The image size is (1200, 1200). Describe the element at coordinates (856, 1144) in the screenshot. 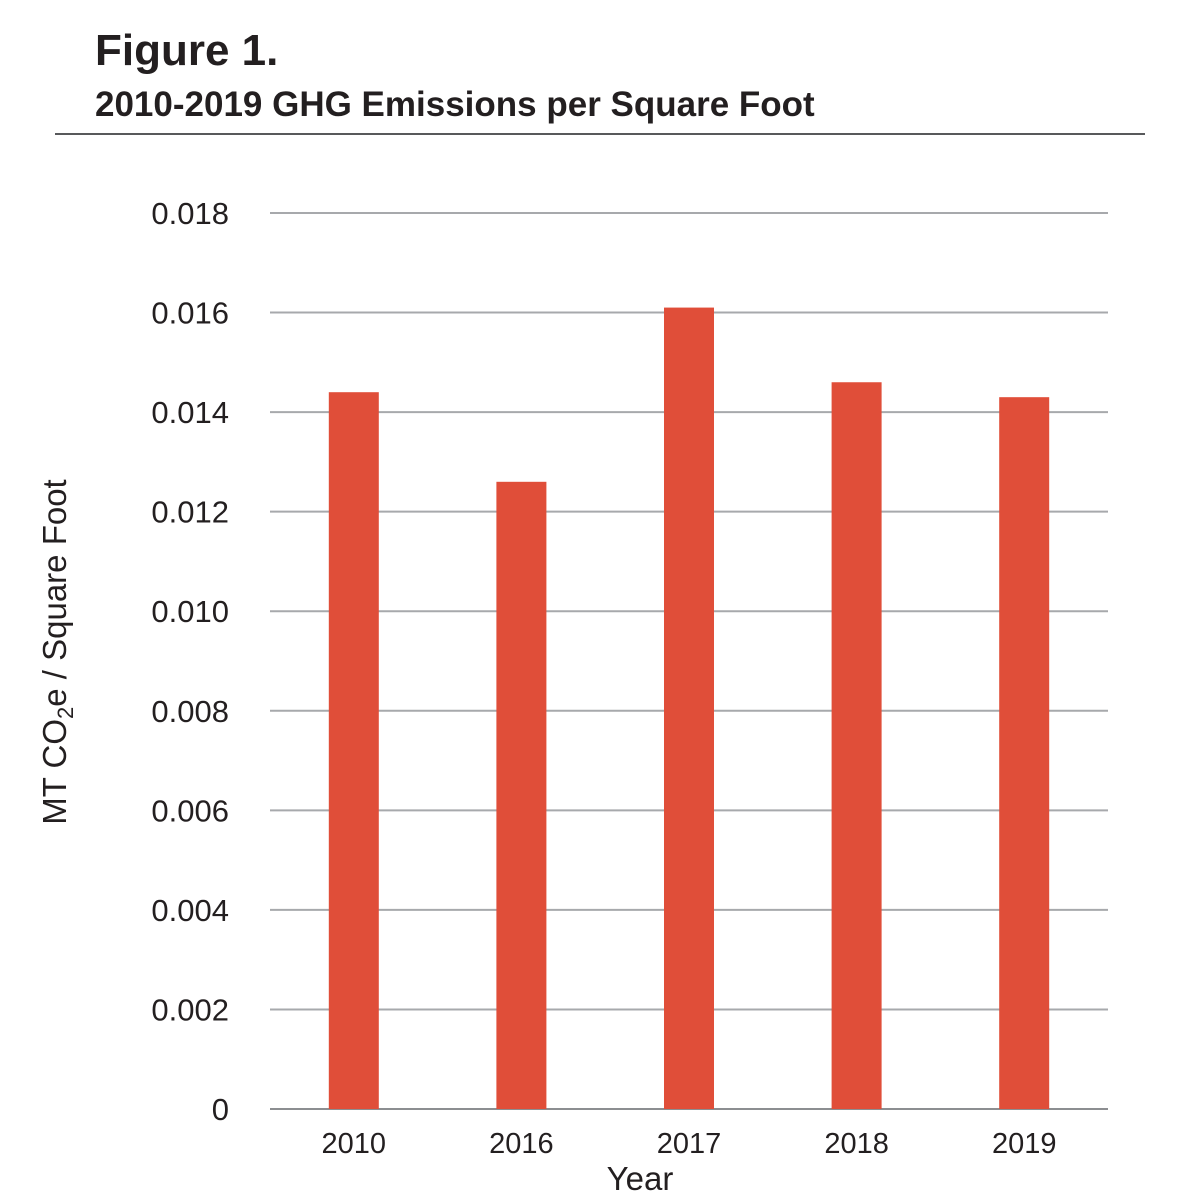

I see `x-tick-label: 2018` at that location.